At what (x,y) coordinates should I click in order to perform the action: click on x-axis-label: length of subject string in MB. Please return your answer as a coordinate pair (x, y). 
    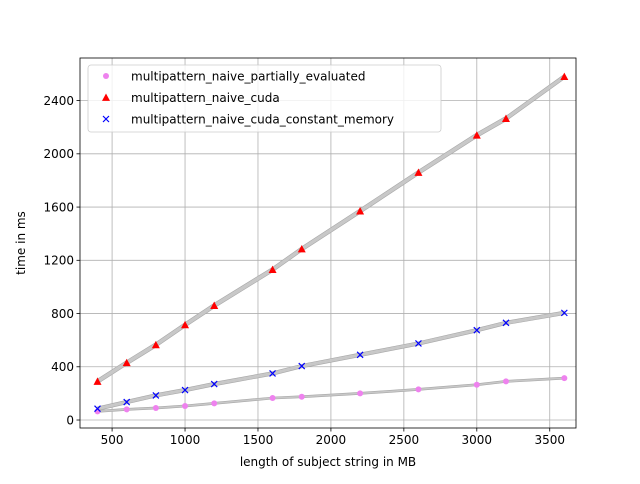
    Looking at the image, I should click on (328, 462).